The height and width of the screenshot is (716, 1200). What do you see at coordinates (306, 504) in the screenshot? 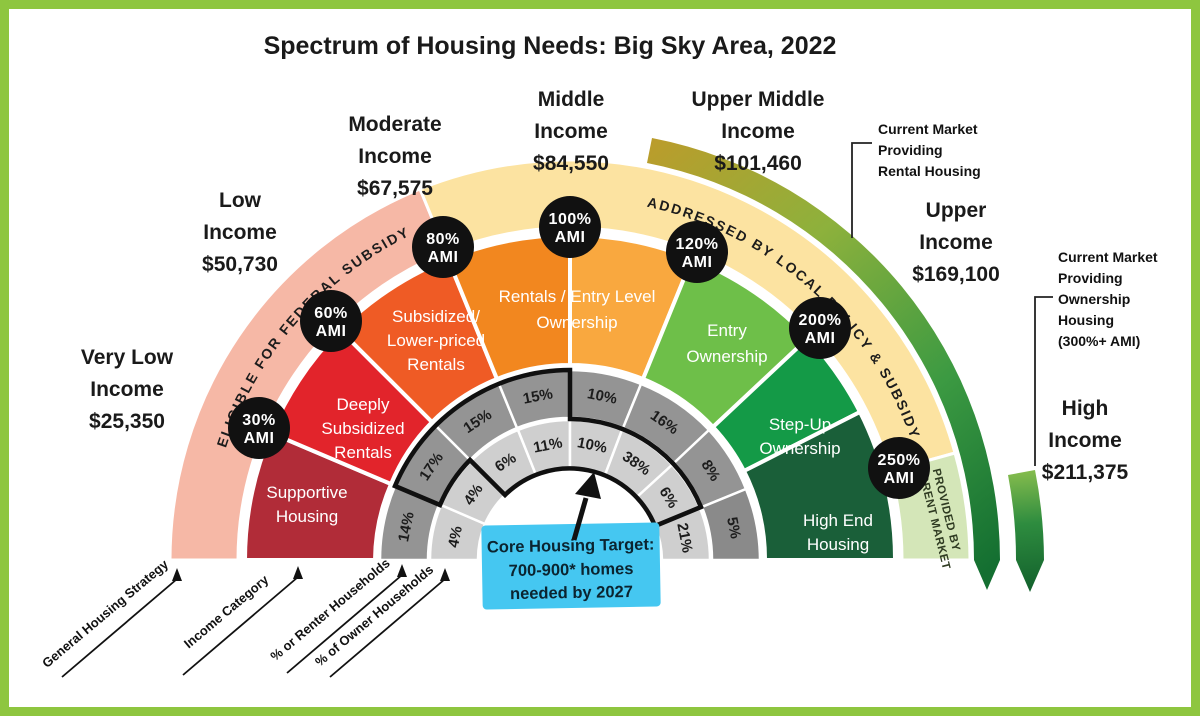
I see `label-supportive-housing: Supportive Housing` at bounding box center [306, 504].